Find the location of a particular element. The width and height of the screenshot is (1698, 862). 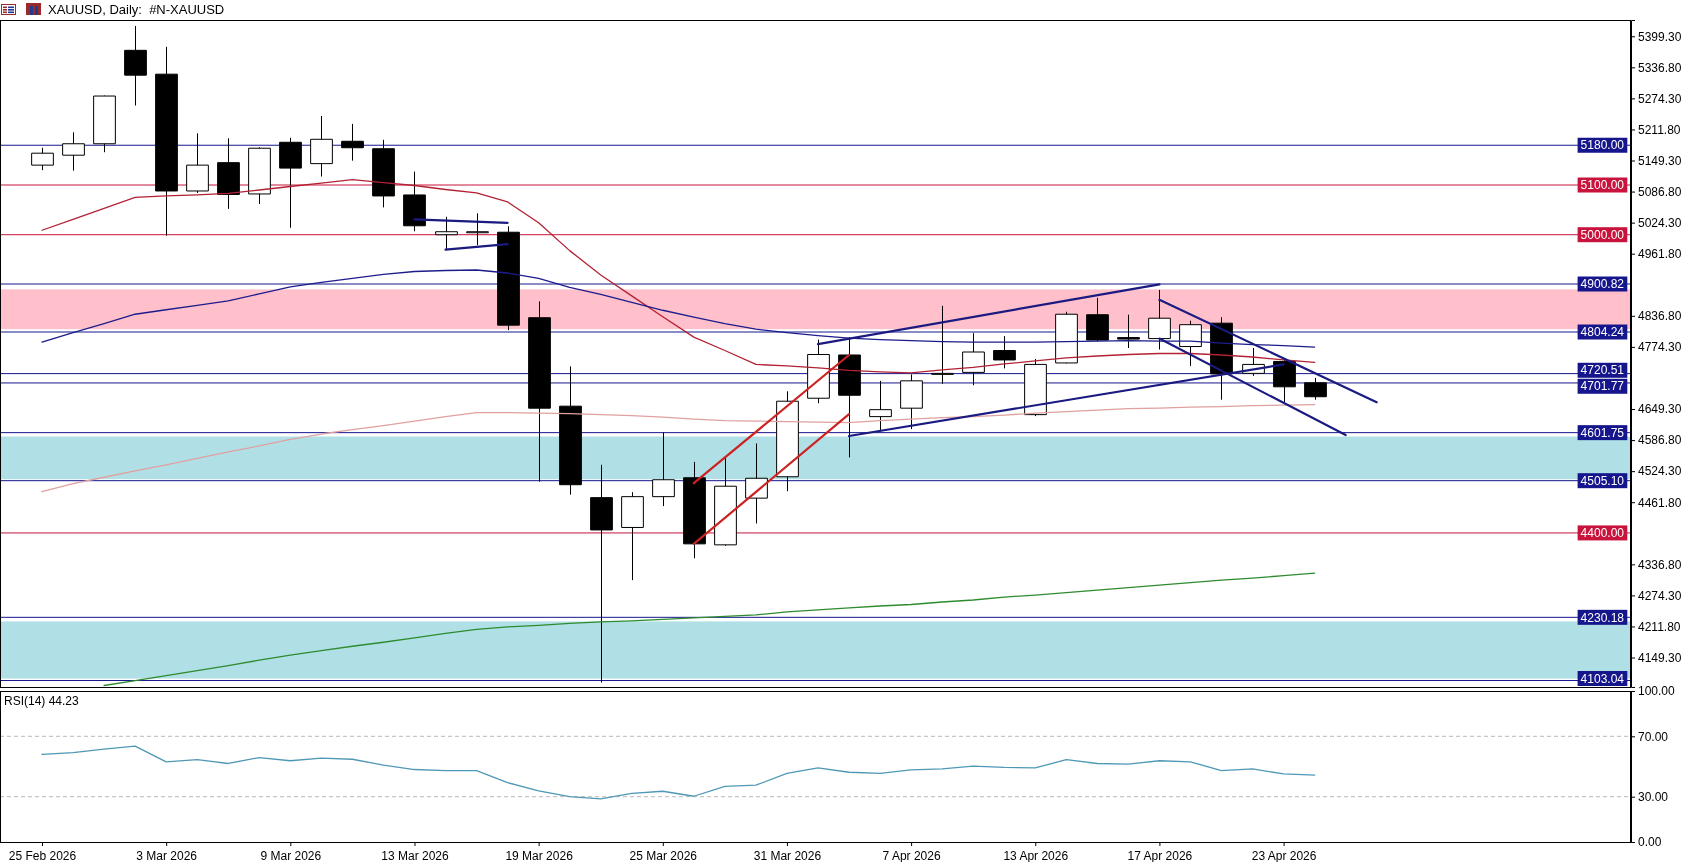

x-tick-label: 17 Apr 2026 is located at coordinates (1160, 855).